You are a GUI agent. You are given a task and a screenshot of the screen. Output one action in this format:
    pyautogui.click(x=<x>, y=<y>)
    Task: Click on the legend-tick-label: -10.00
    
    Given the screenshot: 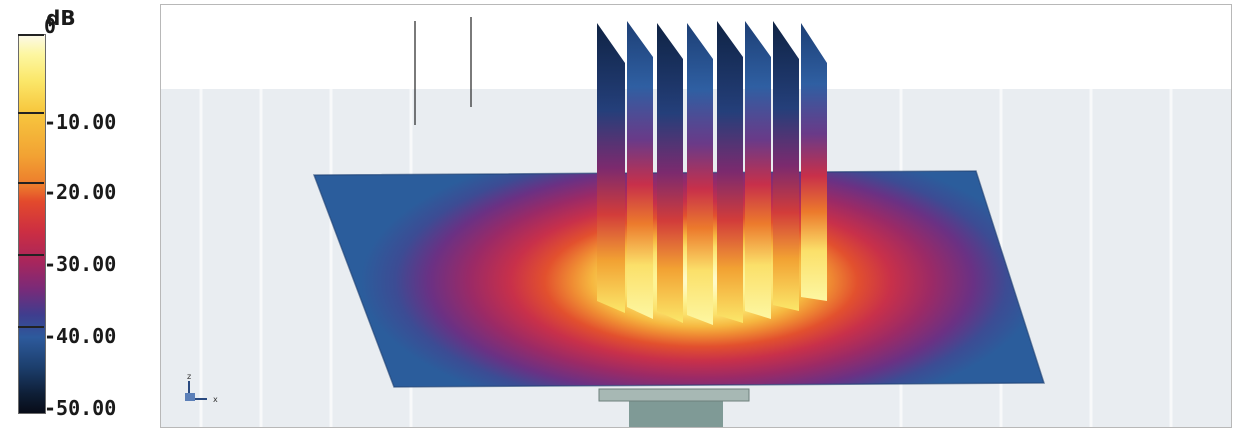 What is the action you would take?
    pyautogui.click(x=80, y=122)
    